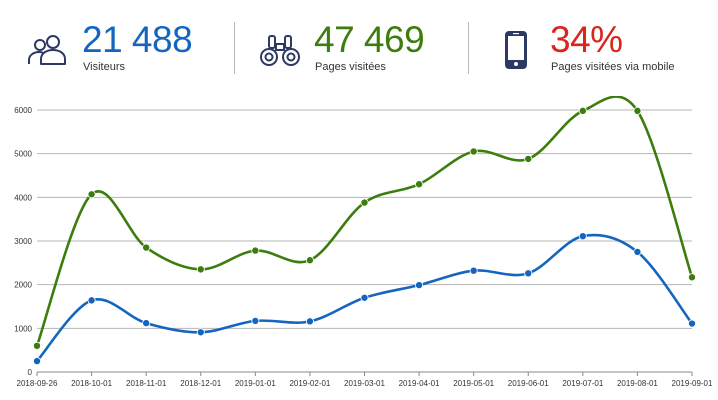 Image resolution: width=718 pixels, height=400 pixels. What do you see at coordinates (586, 39) in the screenshot?
I see `mobile-value: 34%` at bounding box center [586, 39].